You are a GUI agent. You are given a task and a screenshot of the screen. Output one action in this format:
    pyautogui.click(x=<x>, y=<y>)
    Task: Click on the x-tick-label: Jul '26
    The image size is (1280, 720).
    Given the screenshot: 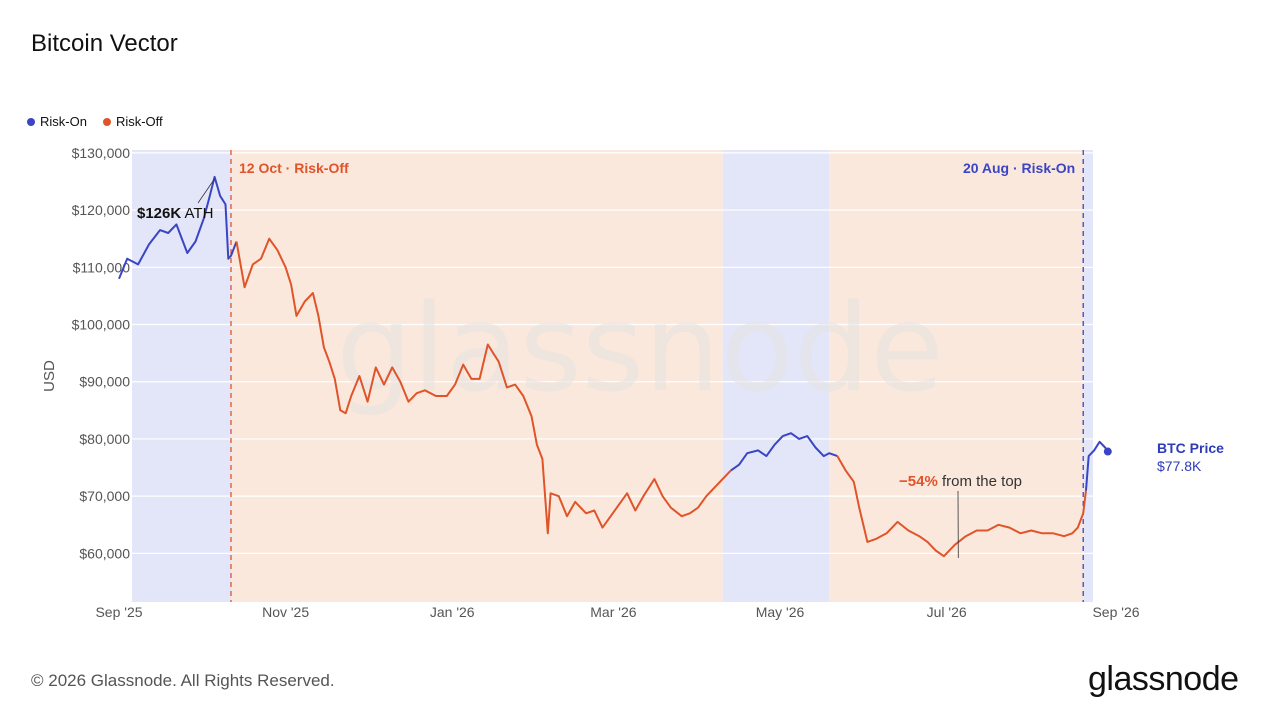 What is the action you would take?
    pyautogui.click(x=947, y=612)
    